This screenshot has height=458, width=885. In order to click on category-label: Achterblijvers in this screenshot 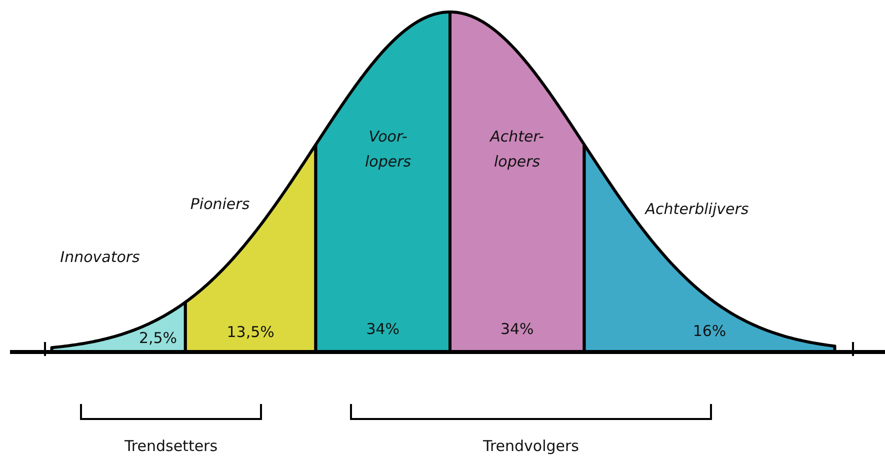, I will do `click(696, 209)`.